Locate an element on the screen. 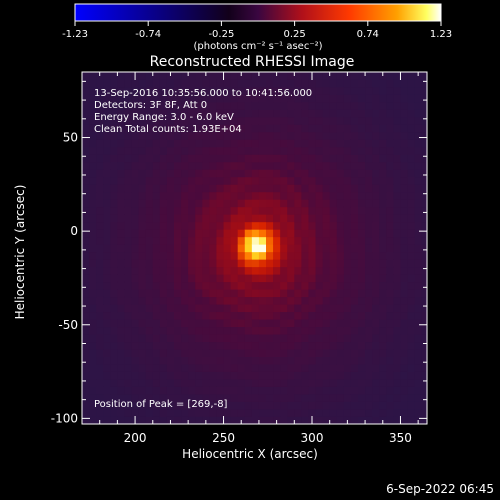  y-axis-label: Heliocentric Y (arcsec) is located at coordinates (20, 252).